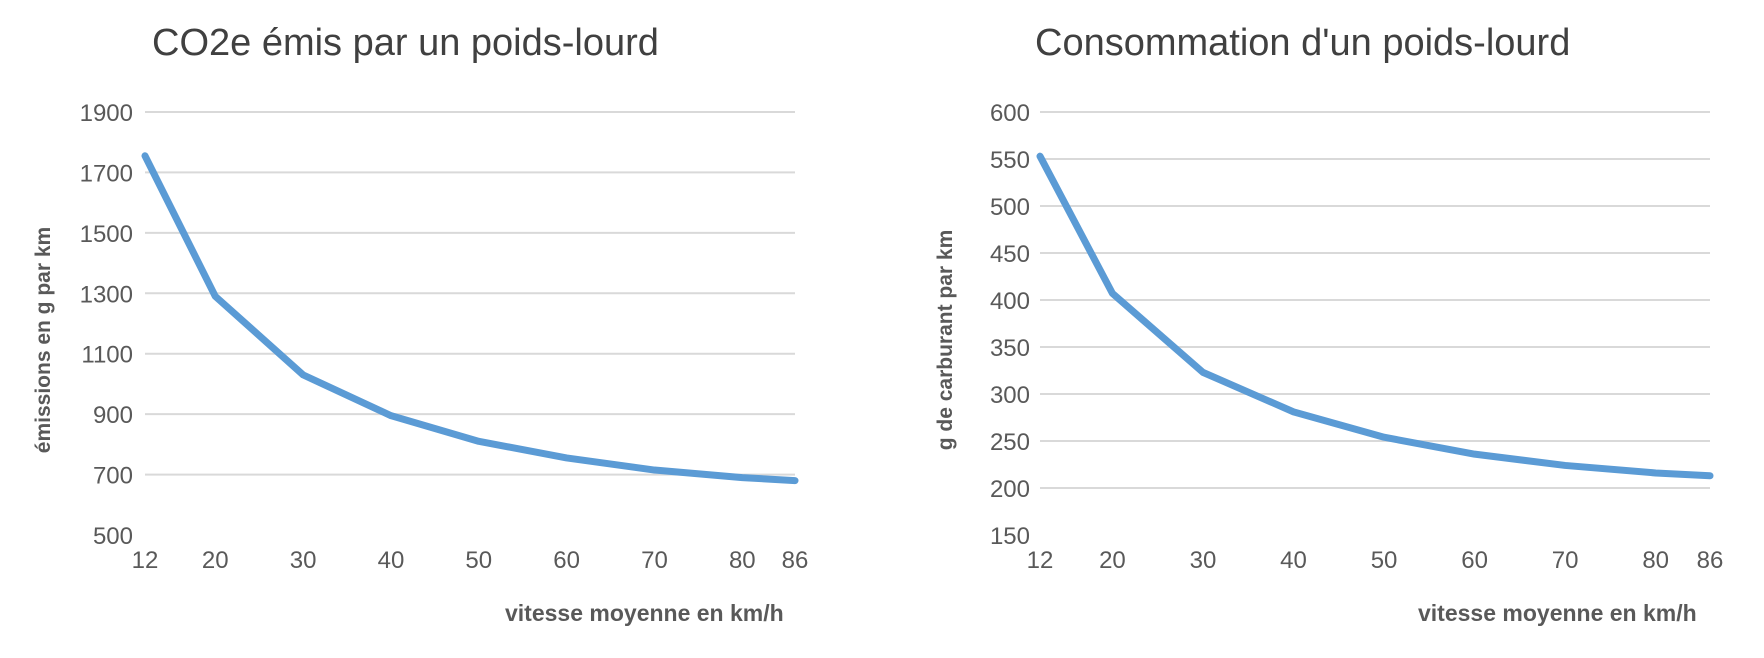 Image resolution: width=1764 pixels, height=658 pixels. Describe the element at coordinates (107, 355) in the screenshot. I see `y-tick-label: 1100` at that location.